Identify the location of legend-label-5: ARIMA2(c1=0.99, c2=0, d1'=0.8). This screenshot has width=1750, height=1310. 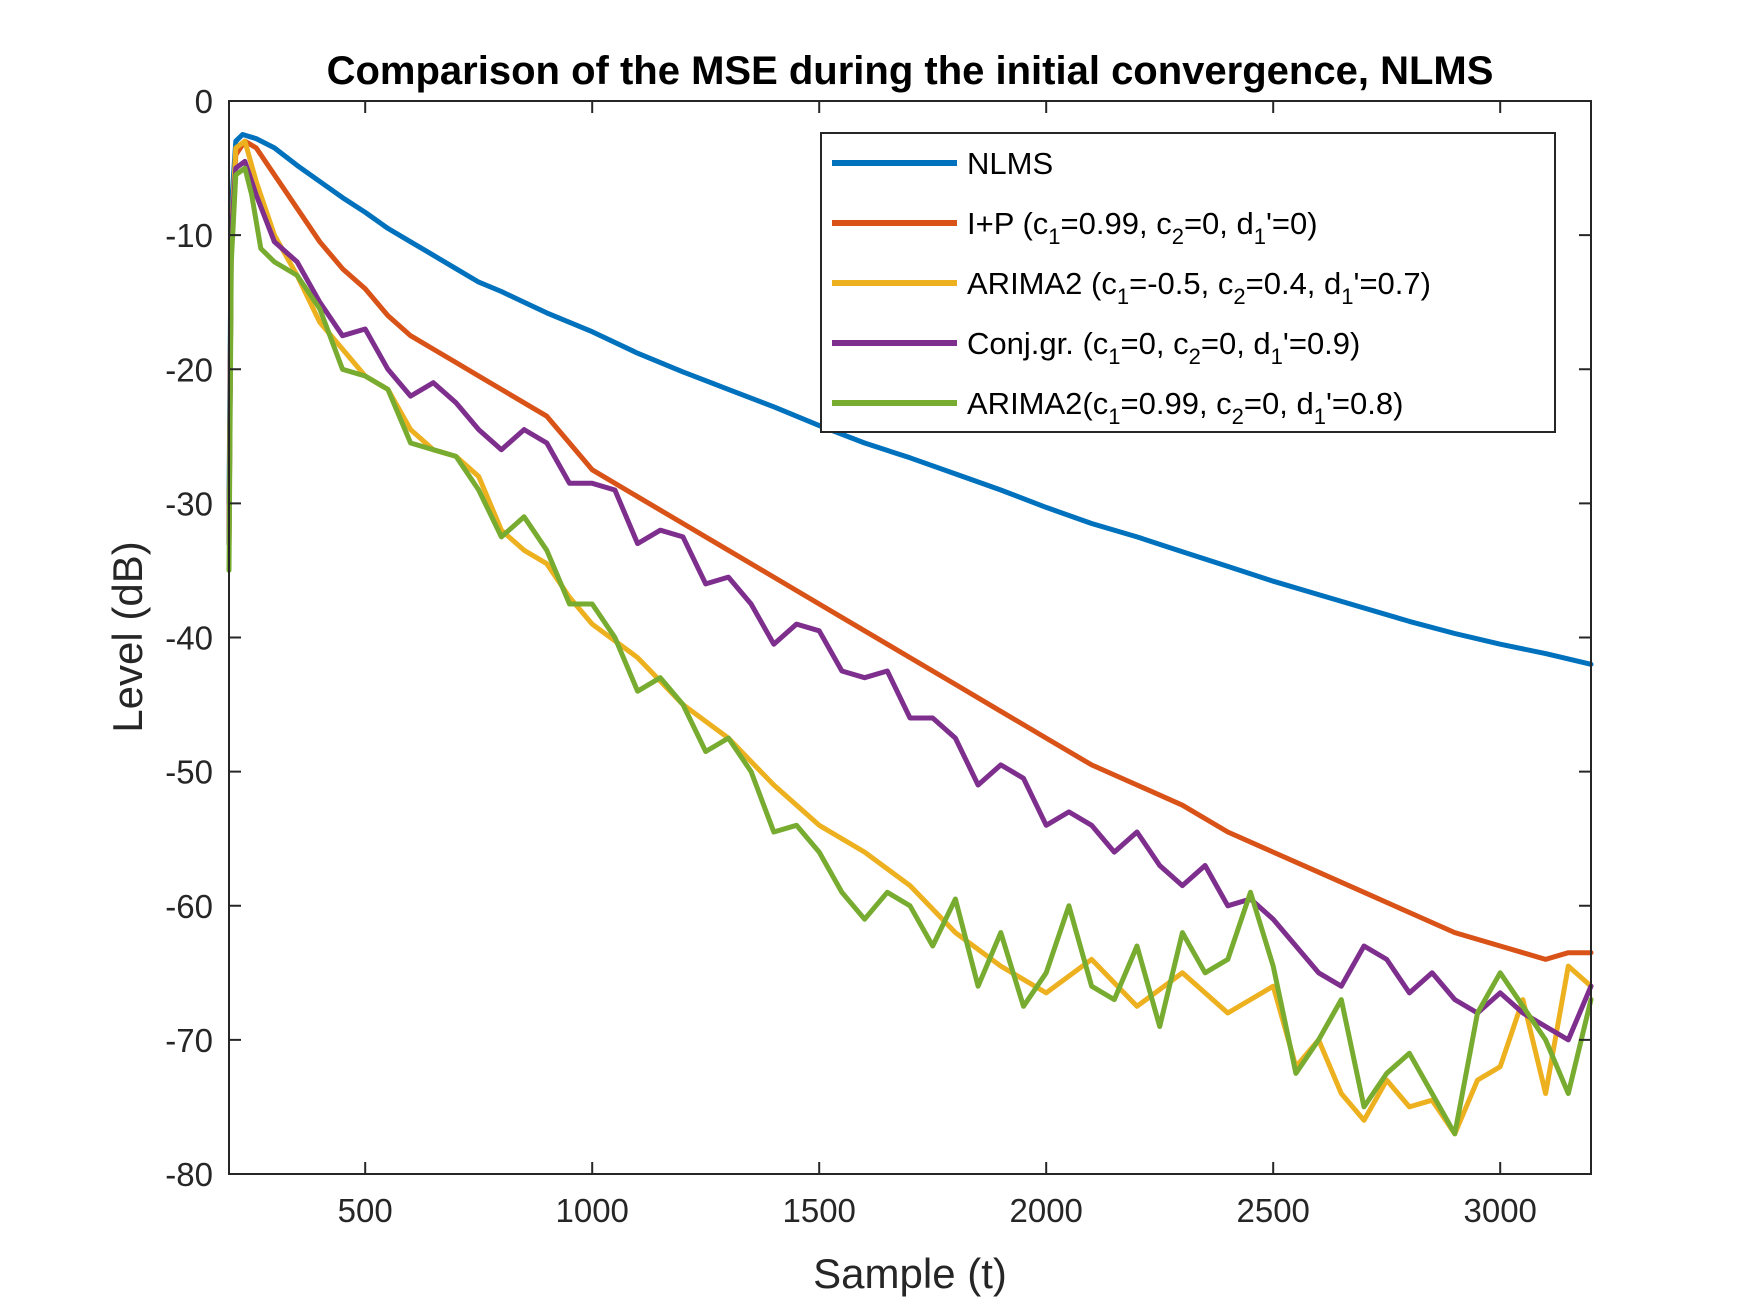
(1185, 407).